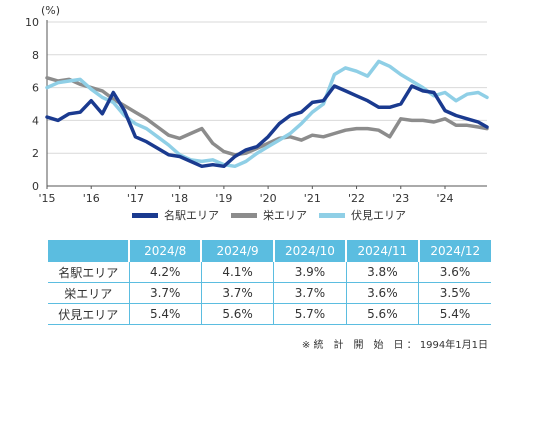 The height and width of the screenshot is (436, 536). What do you see at coordinates (223, 198) in the screenshot?
I see `x-tick-label: '19` at bounding box center [223, 198].